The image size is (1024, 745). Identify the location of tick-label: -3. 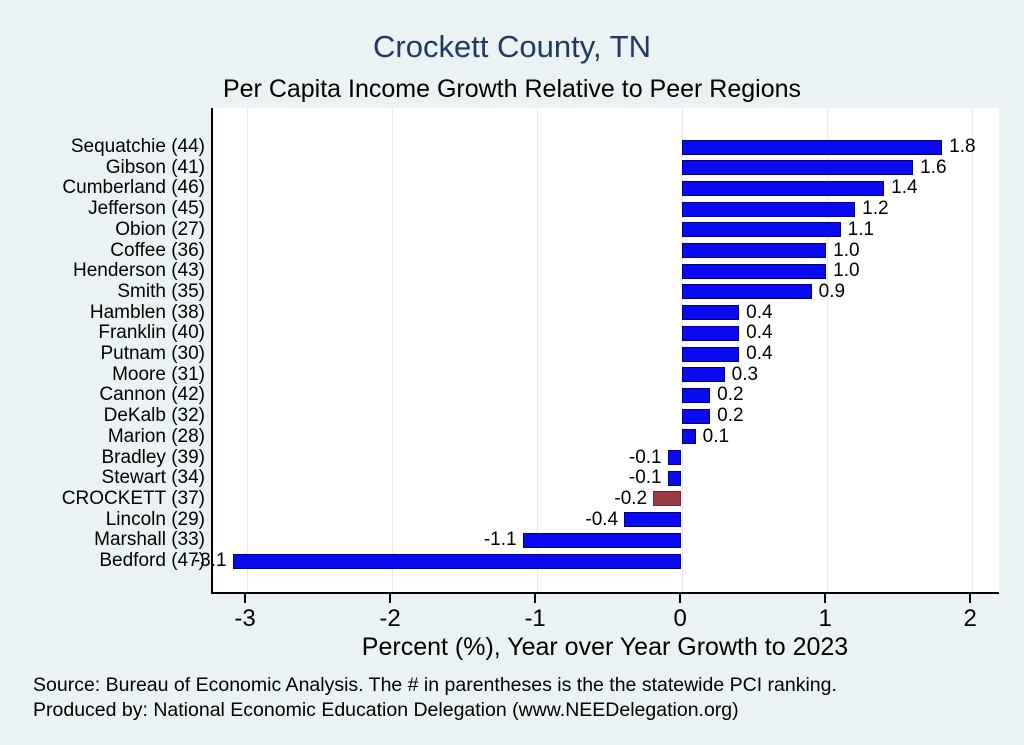
(245, 618).